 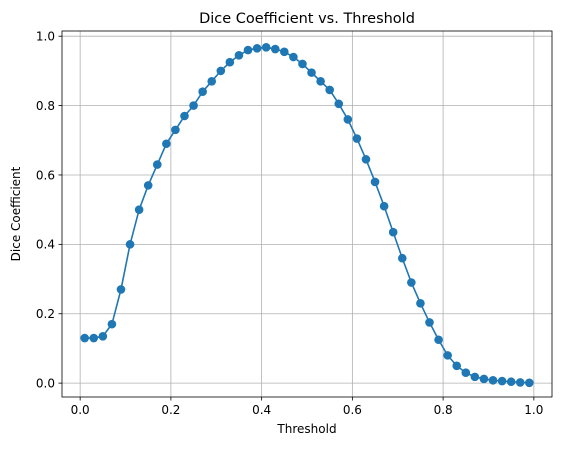 I want to click on y-axis-label: Dice Coefficient, so click(x=16, y=213).